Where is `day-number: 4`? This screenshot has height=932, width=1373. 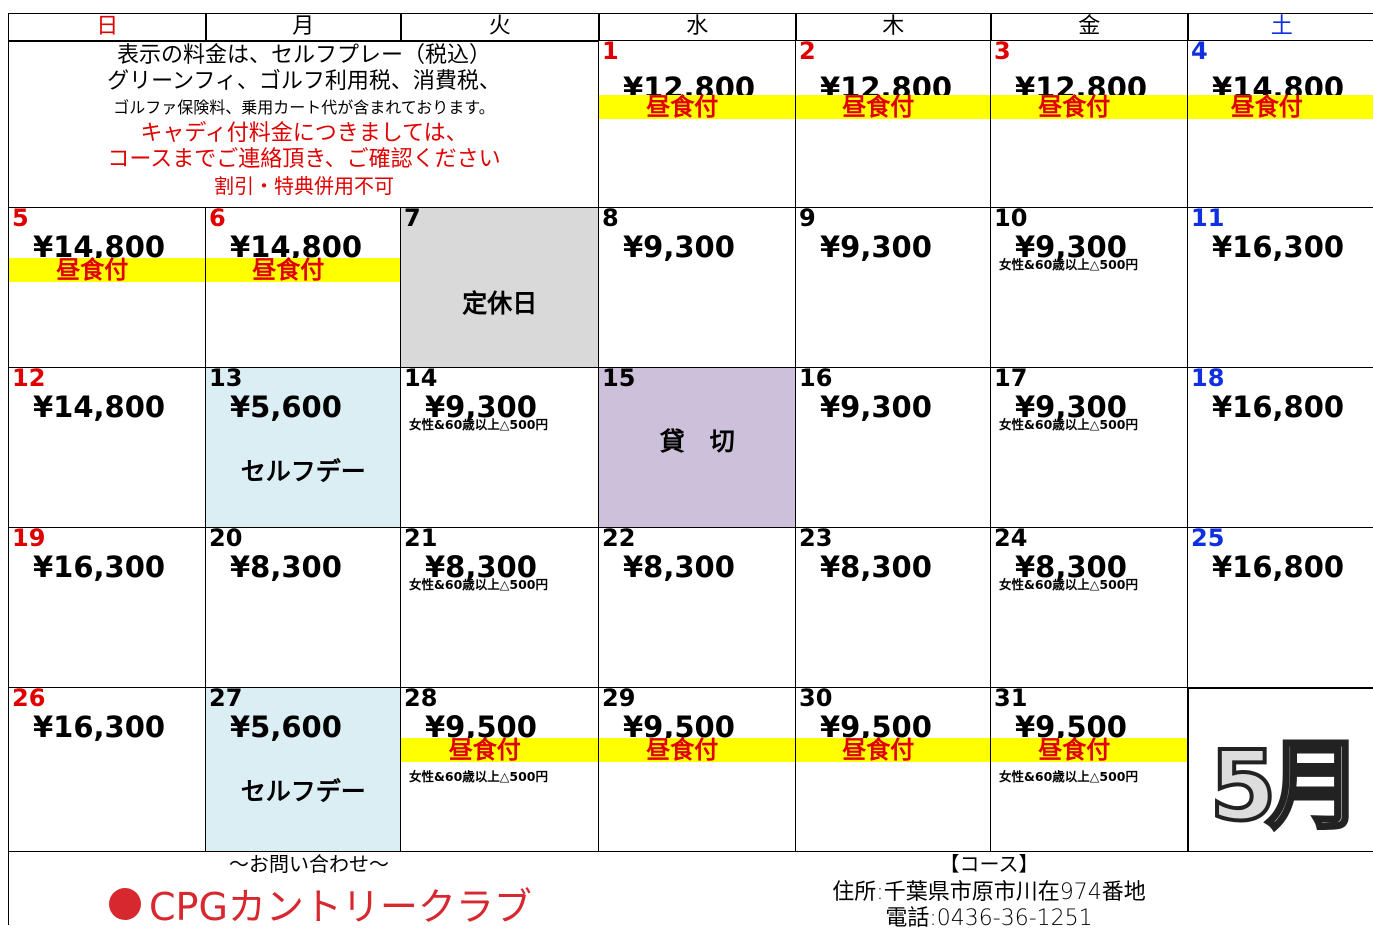
day-number: 4 is located at coordinates (1199, 52).